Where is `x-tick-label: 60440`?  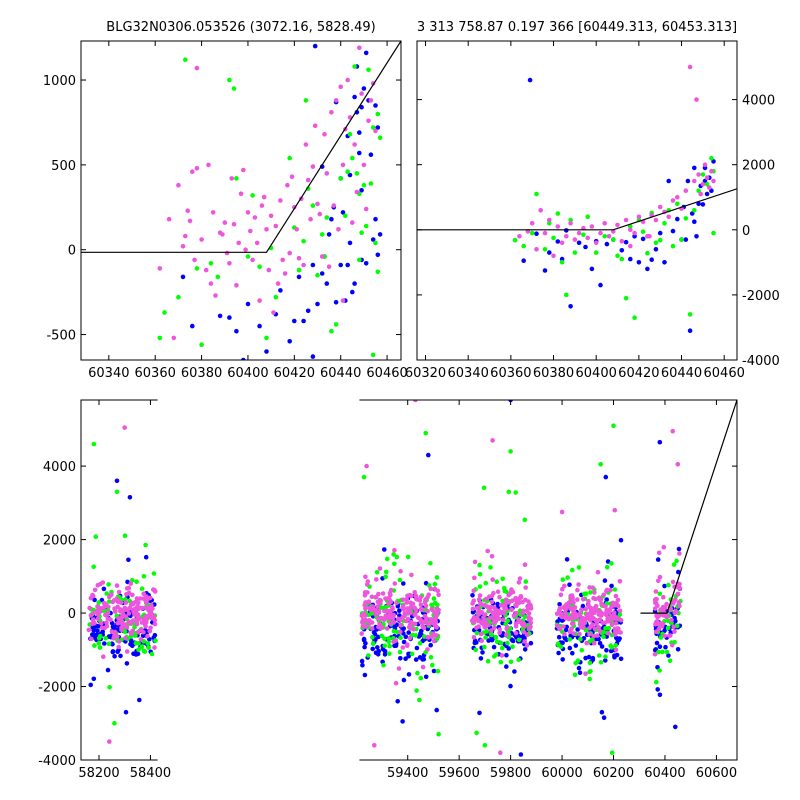
x-tick-label: 60440 is located at coordinates (340, 373).